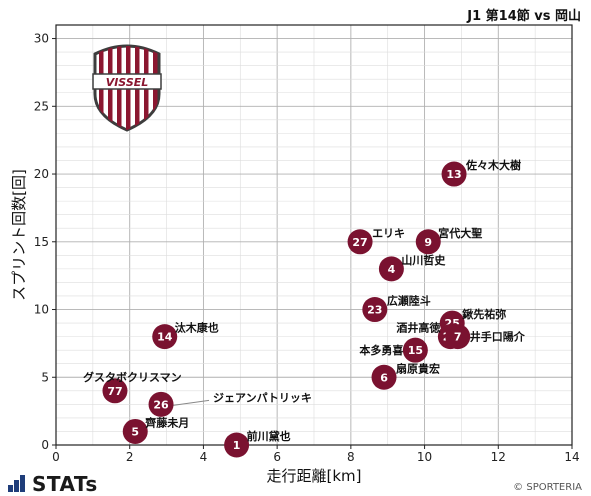 The width and height of the screenshot is (591, 496). I want to click on vissel-kobe-logo: VISSEL, so click(127, 88).